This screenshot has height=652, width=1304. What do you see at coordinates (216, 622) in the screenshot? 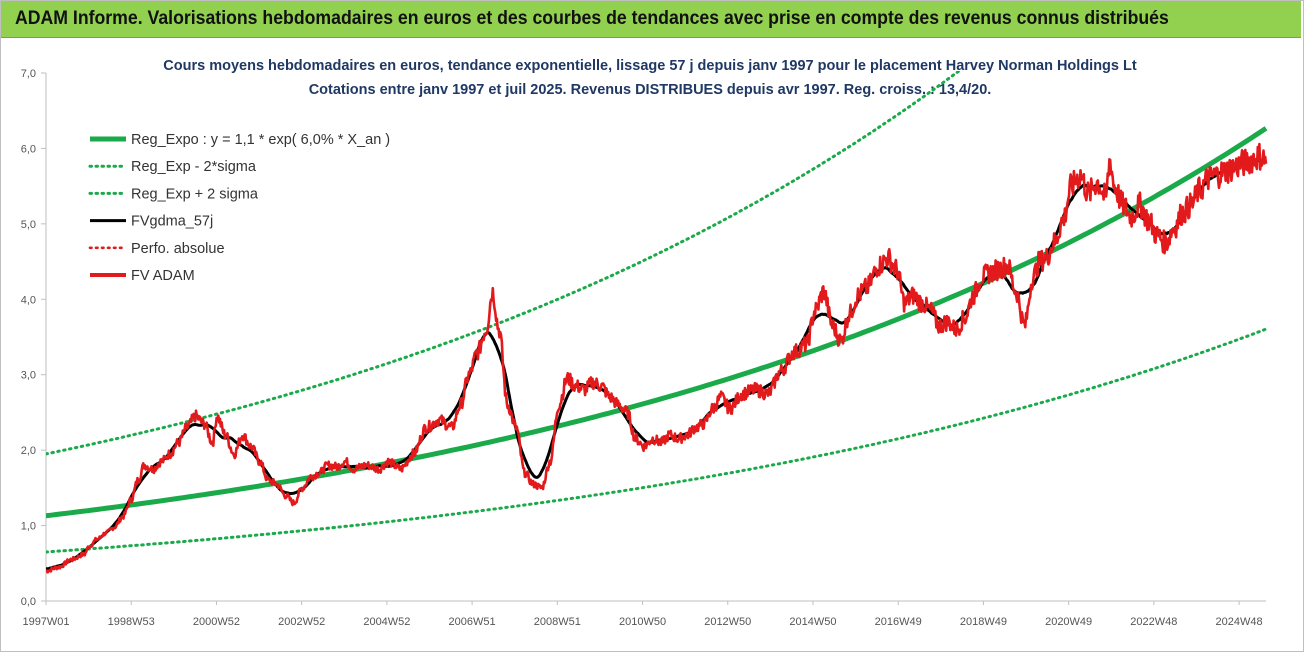
I see `x-tick-label: 2000W52` at bounding box center [216, 622].